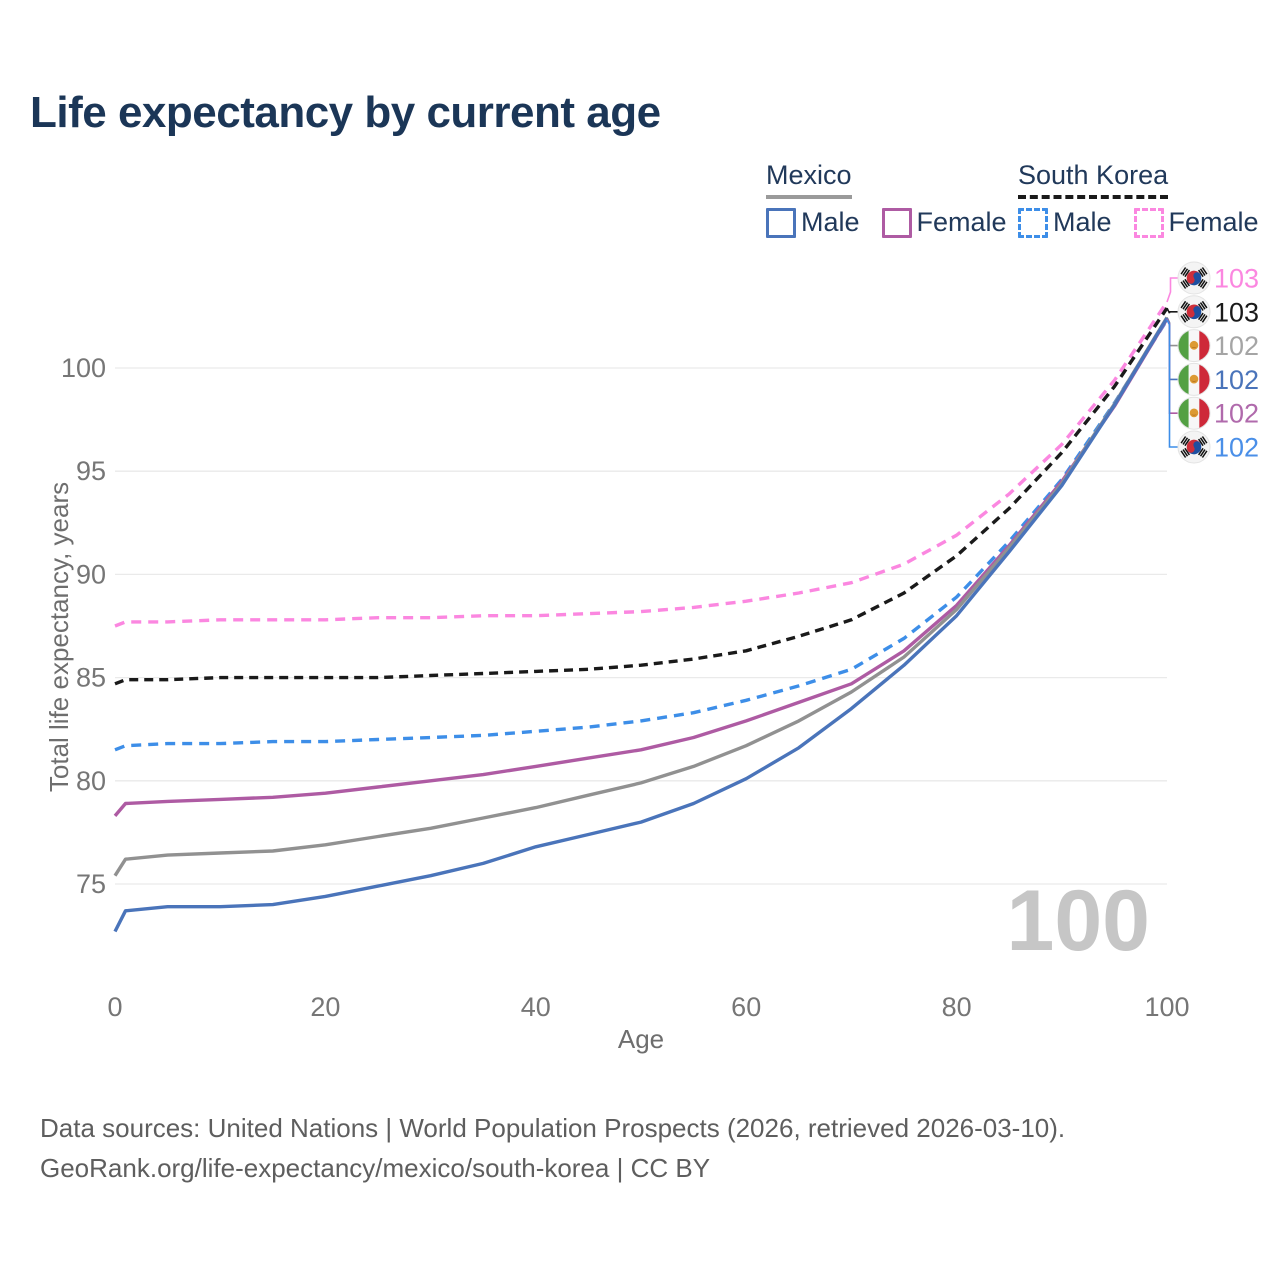 The width and height of the screenshot is (1280, 1280). What do you see at coordinates (91, 884) in the screenshot?
I see `y-tick-label: 75` at bounding box center [91, 884].